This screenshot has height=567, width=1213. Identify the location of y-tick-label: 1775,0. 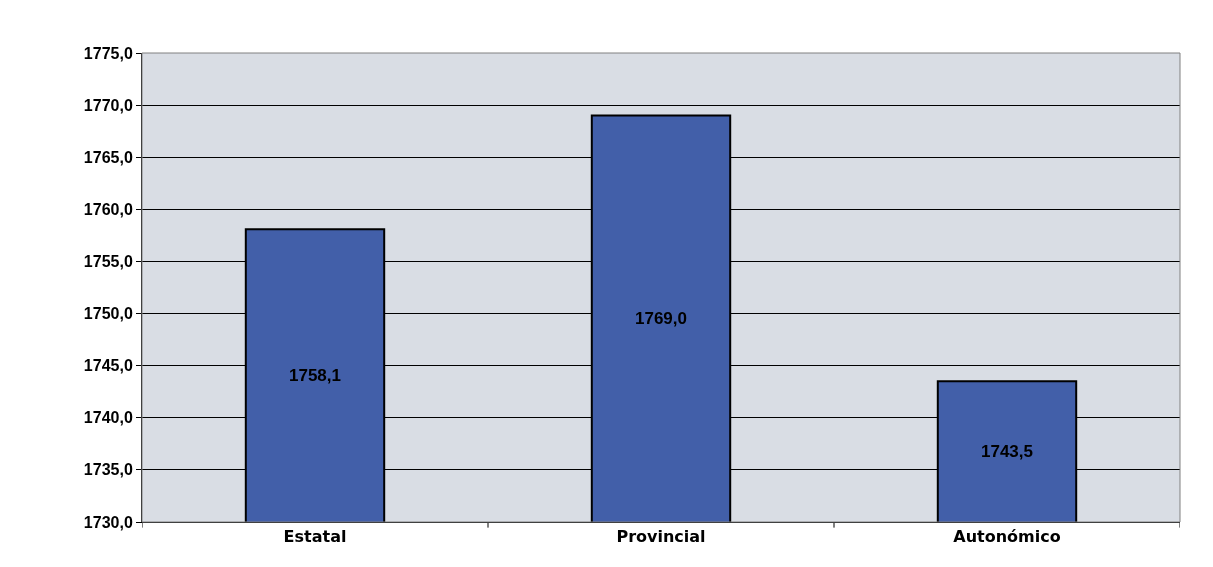
(108, 53).